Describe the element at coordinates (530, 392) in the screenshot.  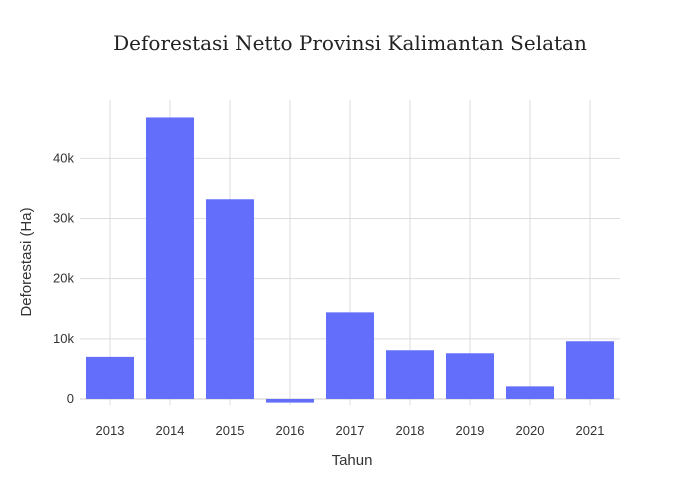
I see `bar-2020` at that location.